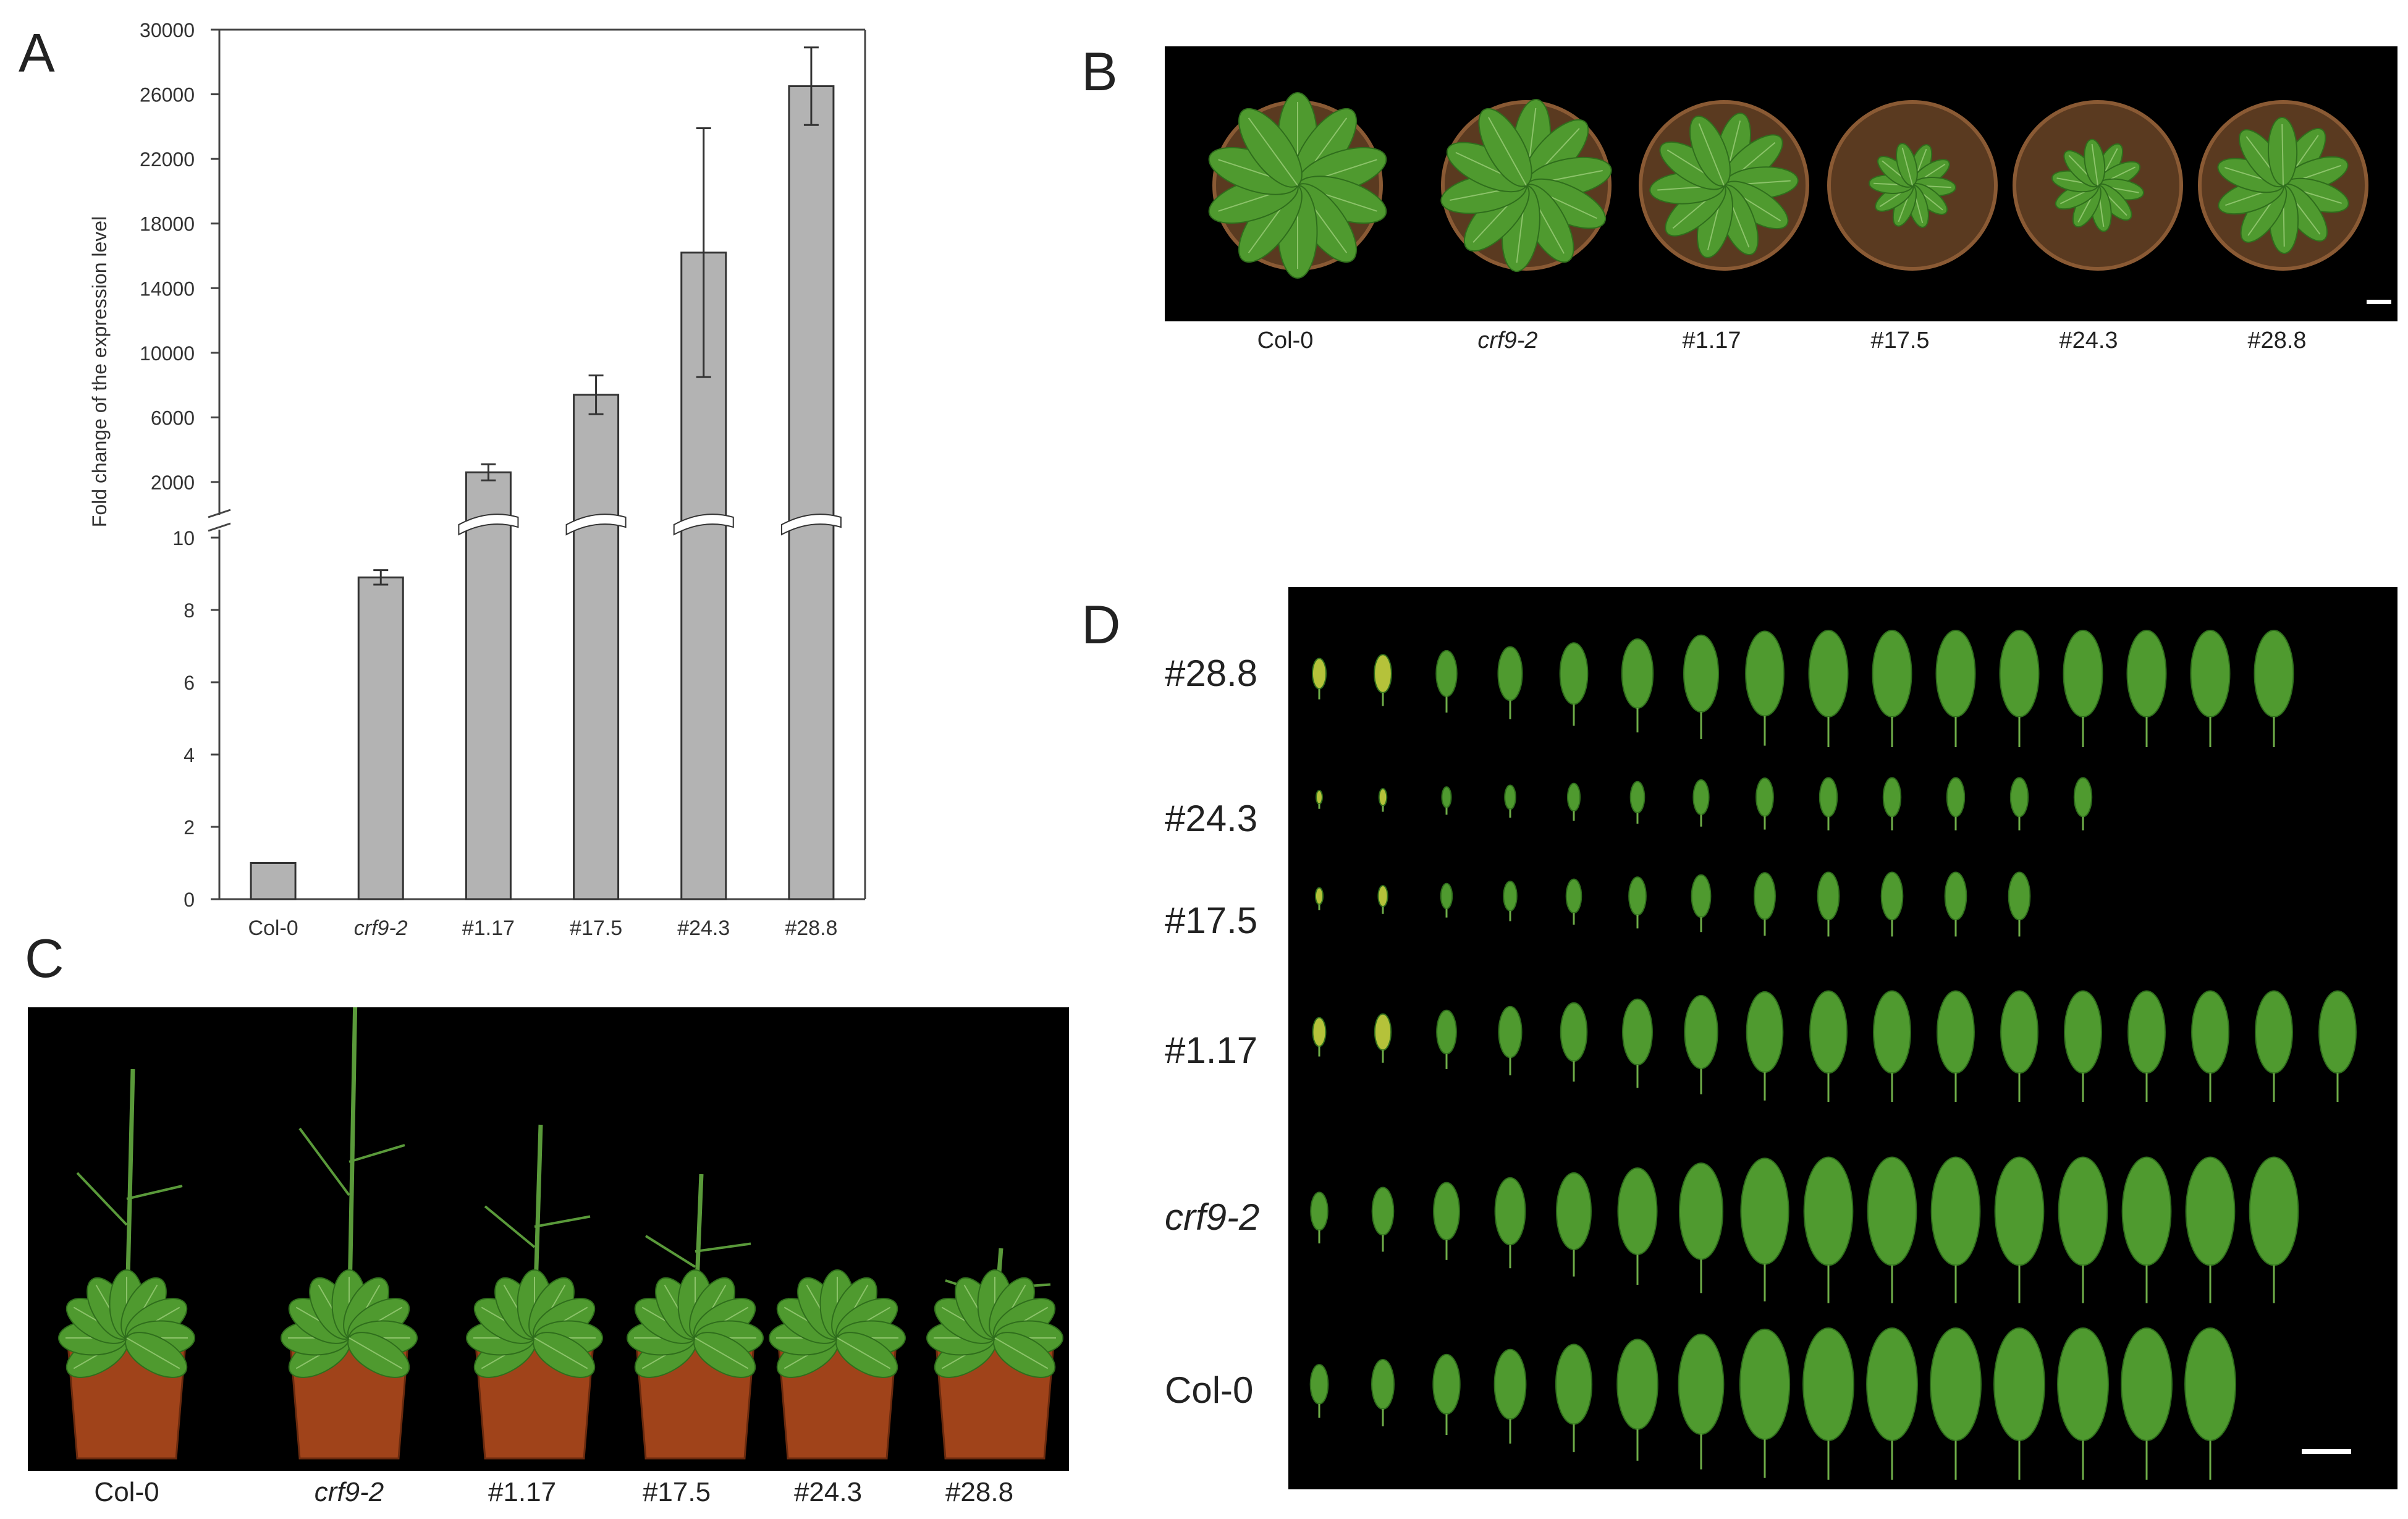 The width and height of the screenshot is (2408, 1519). Describe the element at coordinates (2277, 341) in the screenshot. I see `panel-b-label: #28.8` at that location.